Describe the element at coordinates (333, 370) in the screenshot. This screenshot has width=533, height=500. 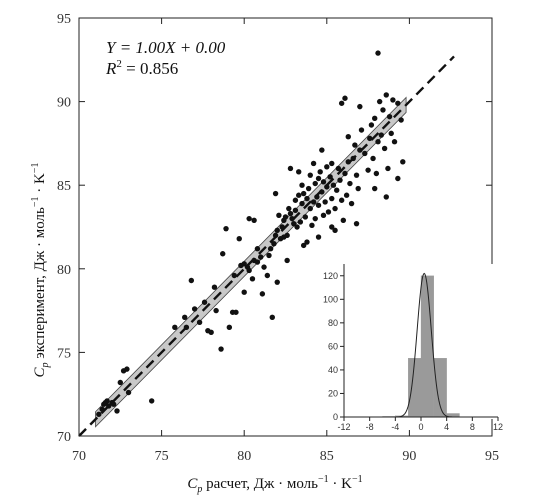
I see `inset-y-tick-label: 40` at that location.